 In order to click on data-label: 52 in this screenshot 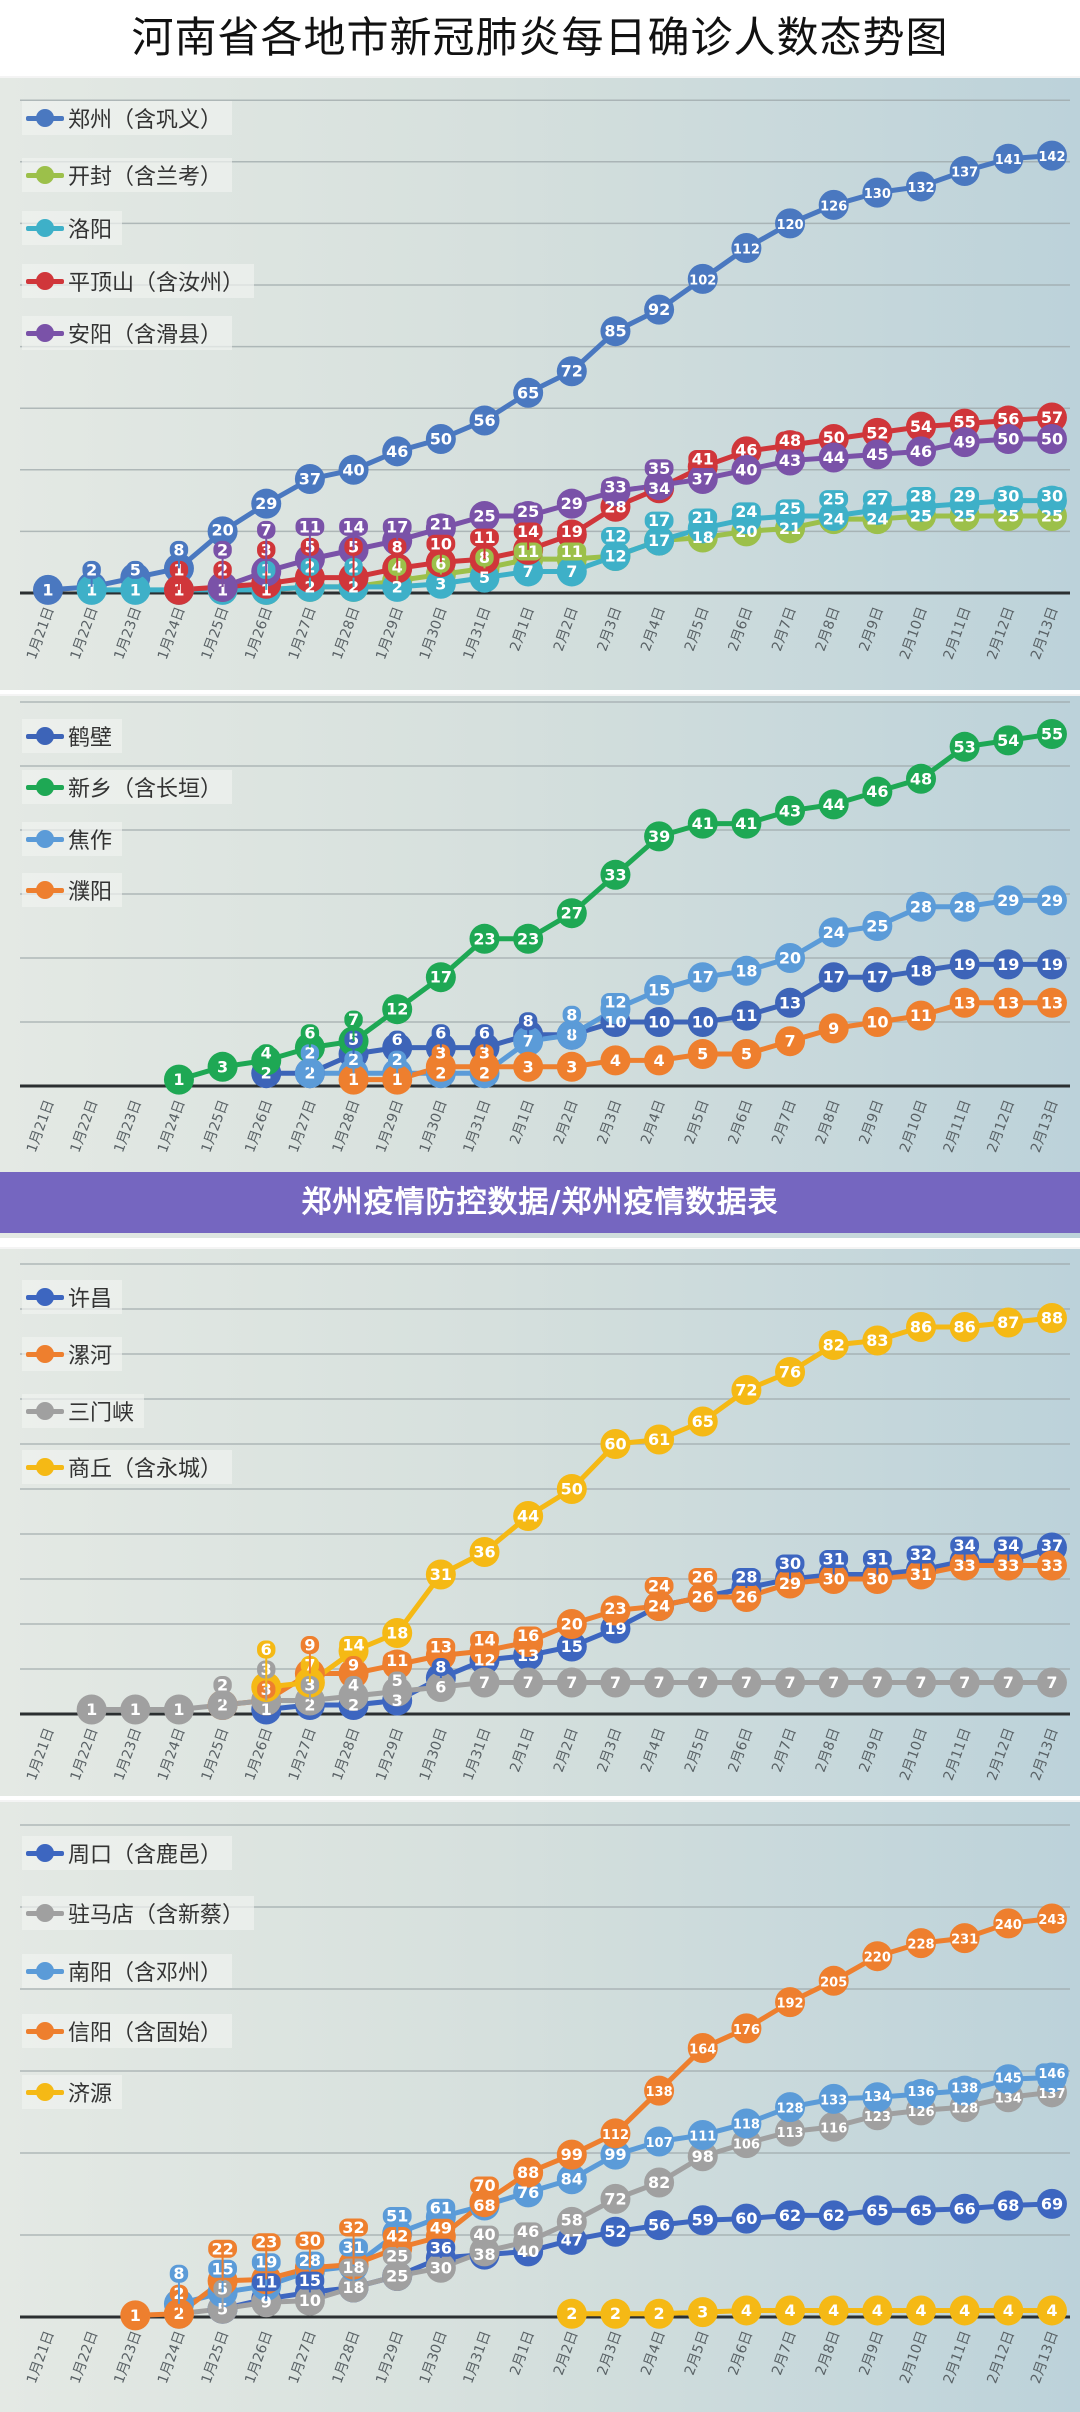, I will do `click(615, 2231)`.